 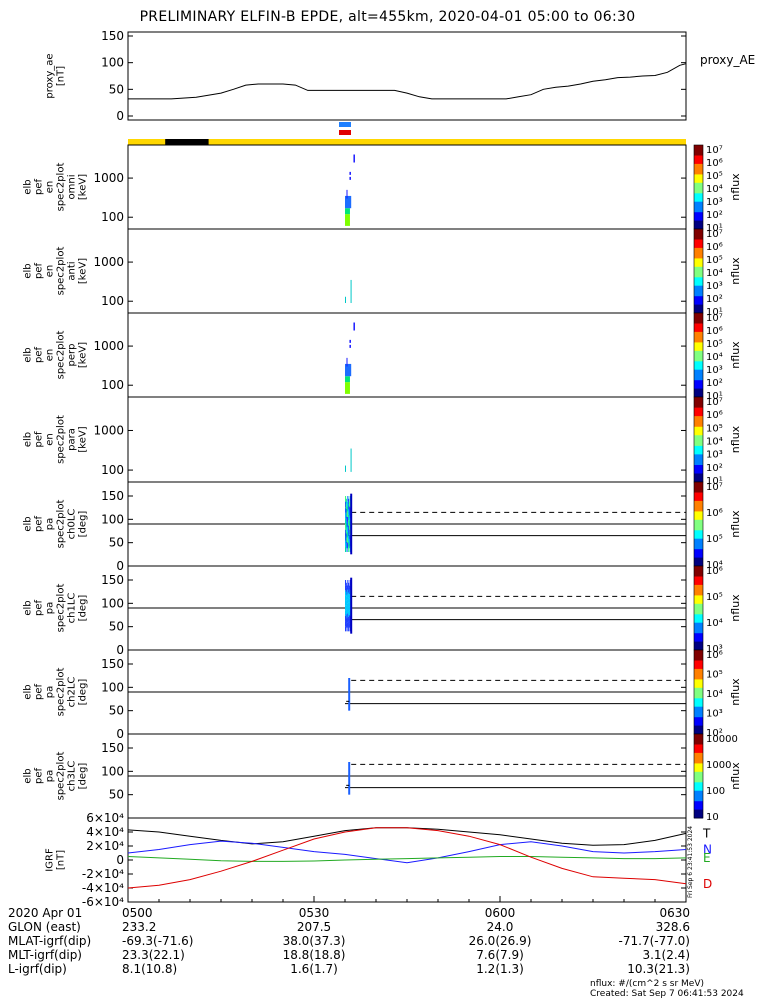 What do you see at coordinates (407, 836) in the screenshot?
I see `igrf-series-T` at bounding box center [407, 836].